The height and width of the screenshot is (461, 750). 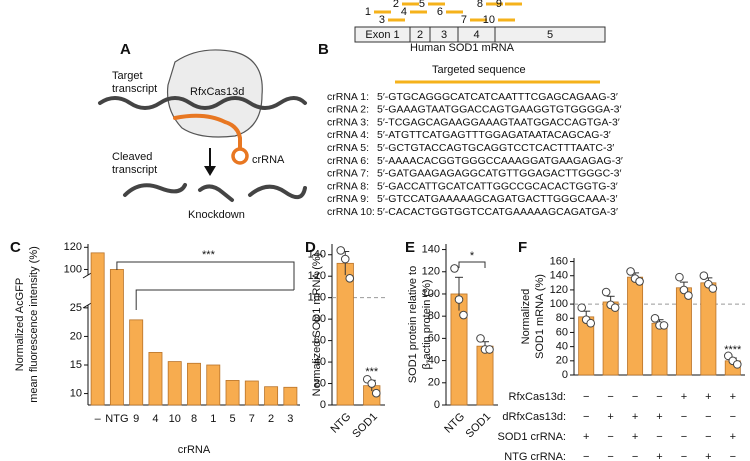 What do you see at coordinates (499, 5) in the screenshot?
I see `site-label: 9` at bounding box center [499, 5].